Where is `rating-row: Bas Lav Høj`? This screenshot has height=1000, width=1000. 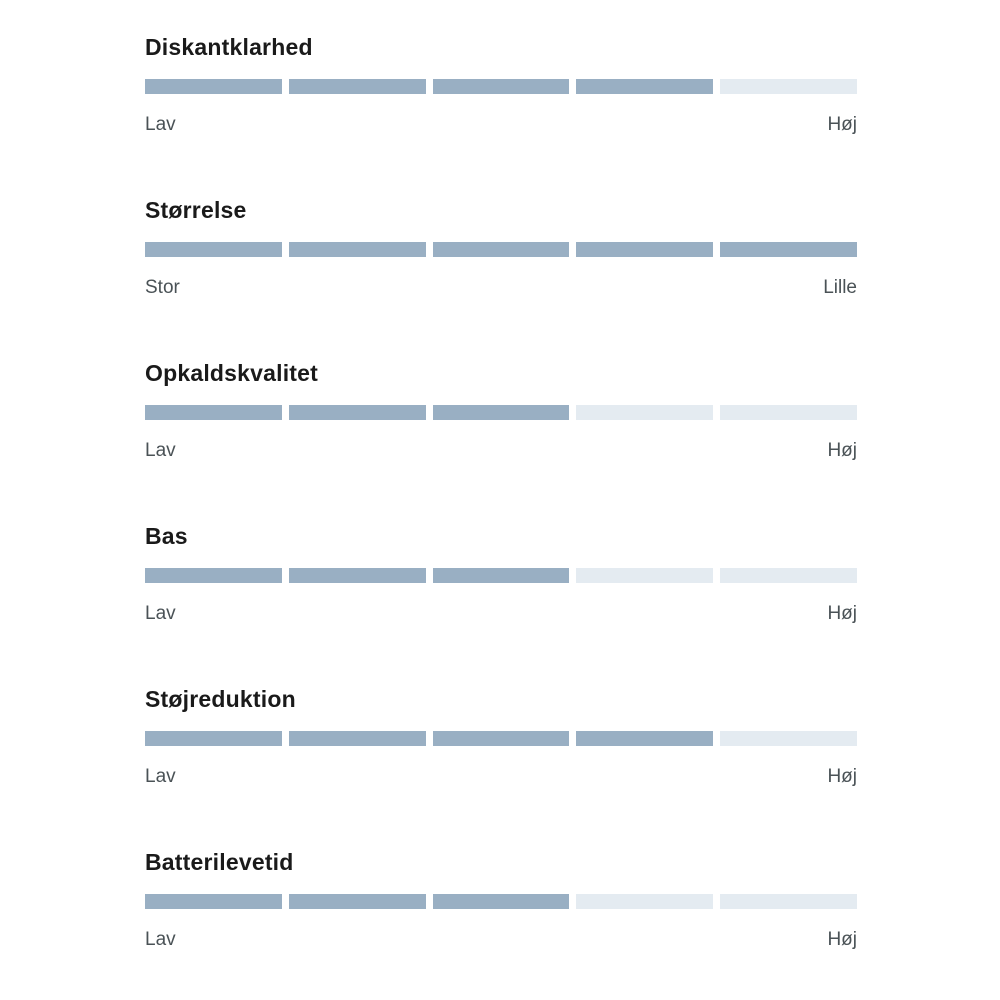
rating-row: Bas Lav Høj is located at coordinates (501, 574).